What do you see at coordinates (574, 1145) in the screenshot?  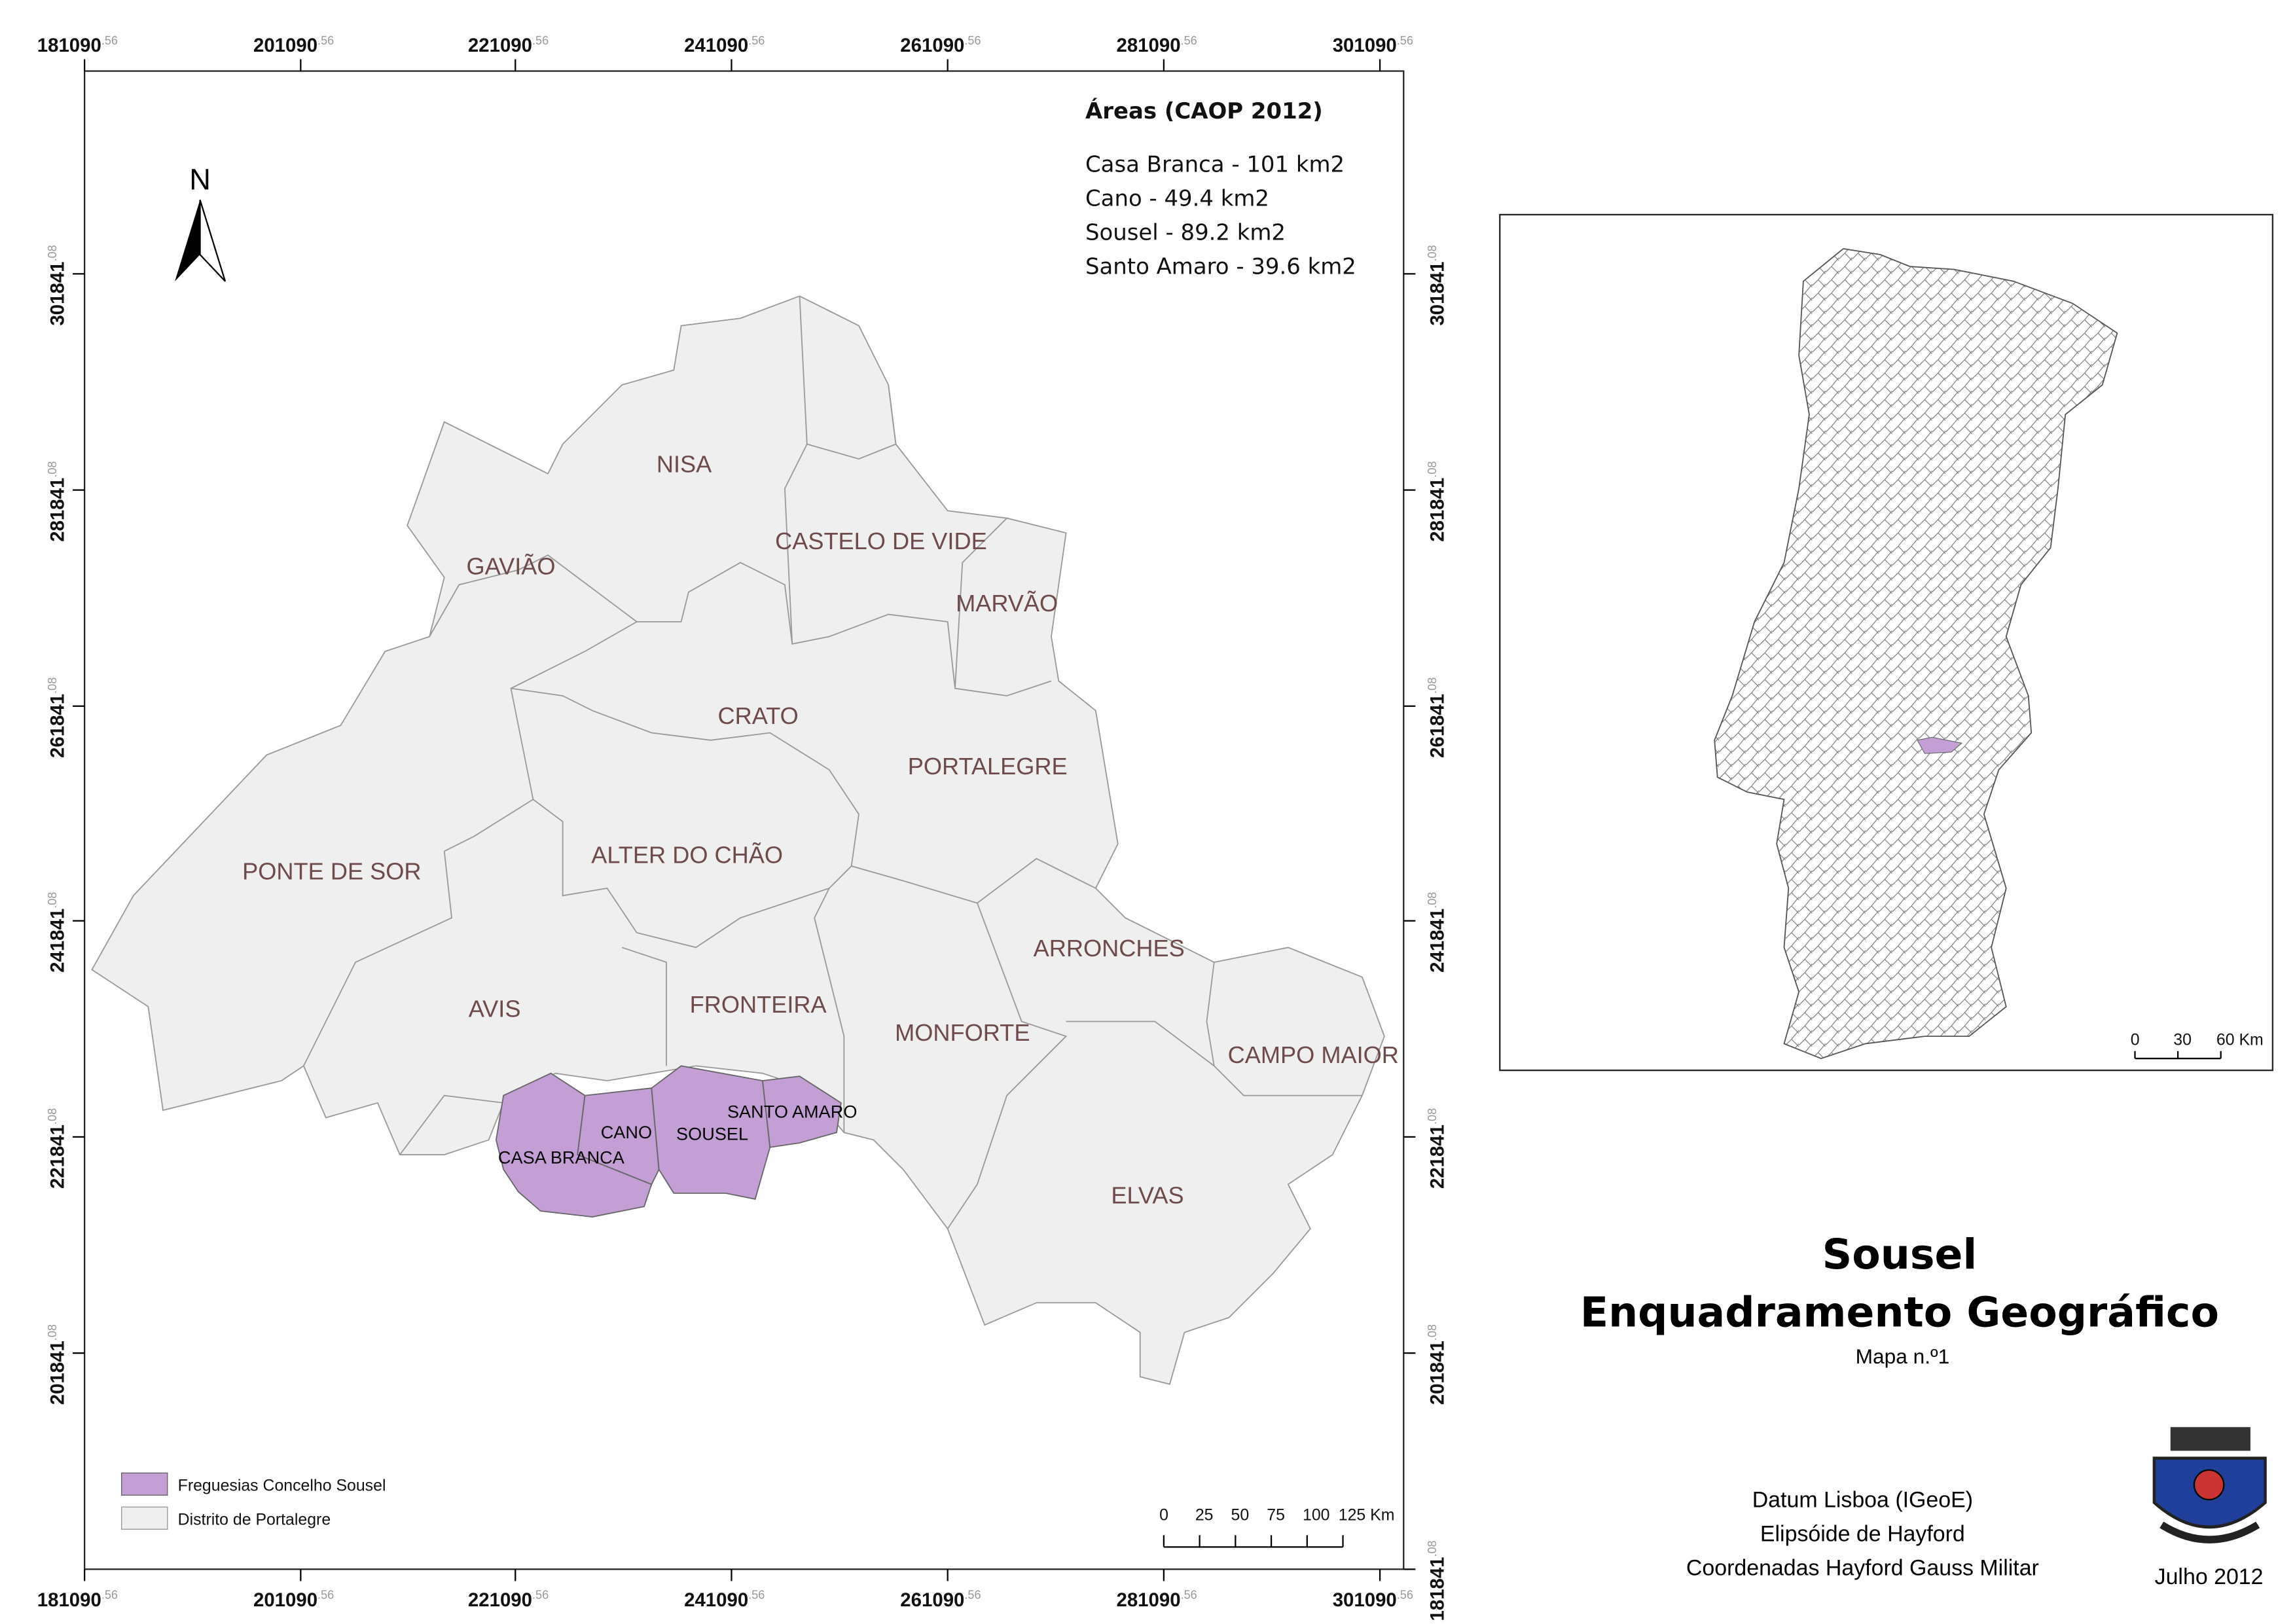 I see `parish-casa-branca` at bounding box center [574, 1145].